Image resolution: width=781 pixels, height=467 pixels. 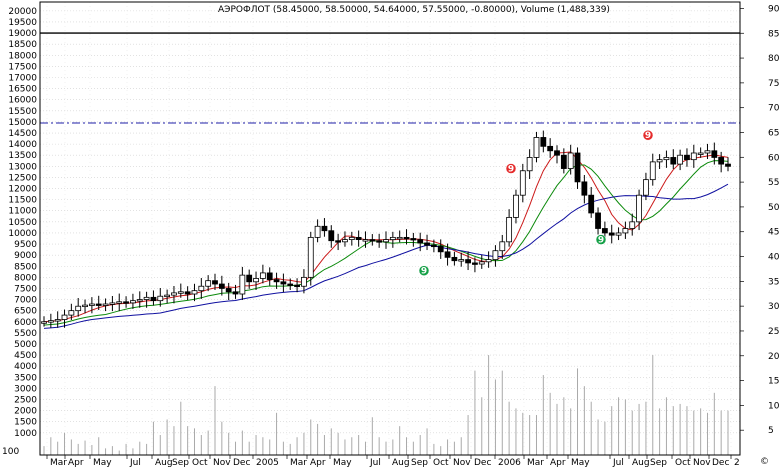 I want to click on left-axis-label: 6500, so click(x=25, y=312).